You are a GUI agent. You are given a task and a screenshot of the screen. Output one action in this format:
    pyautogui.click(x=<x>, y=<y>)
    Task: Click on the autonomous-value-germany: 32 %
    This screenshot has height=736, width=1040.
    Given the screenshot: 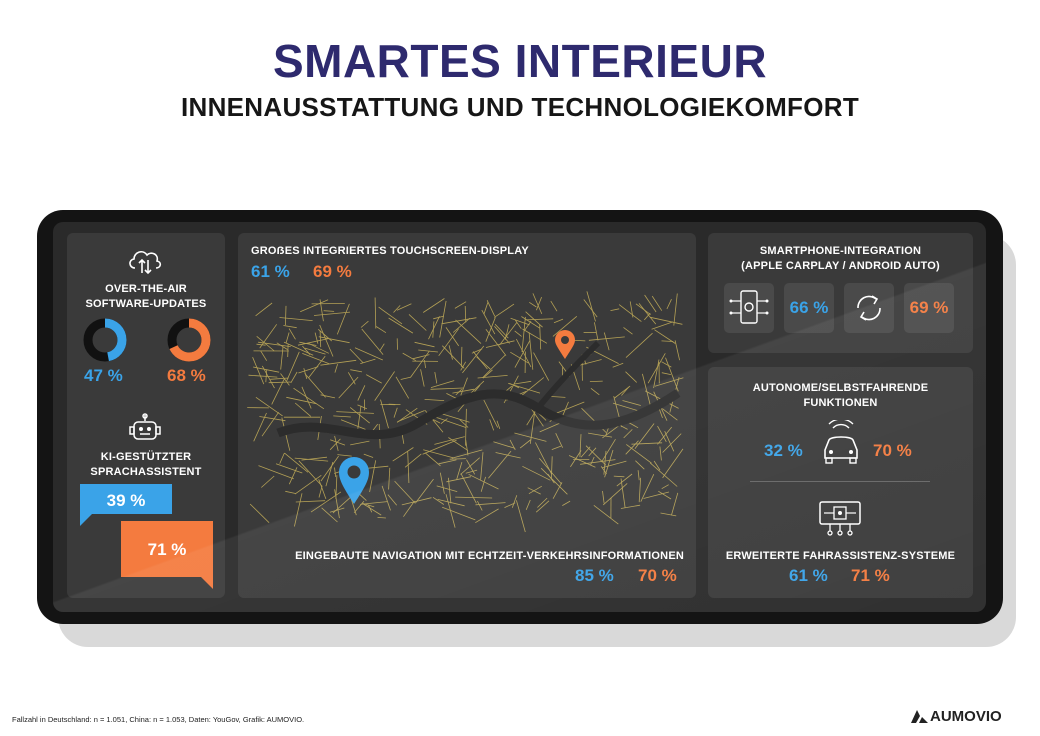 What is the action you would take?
    pyautogui.click(x=783, y=450)
    